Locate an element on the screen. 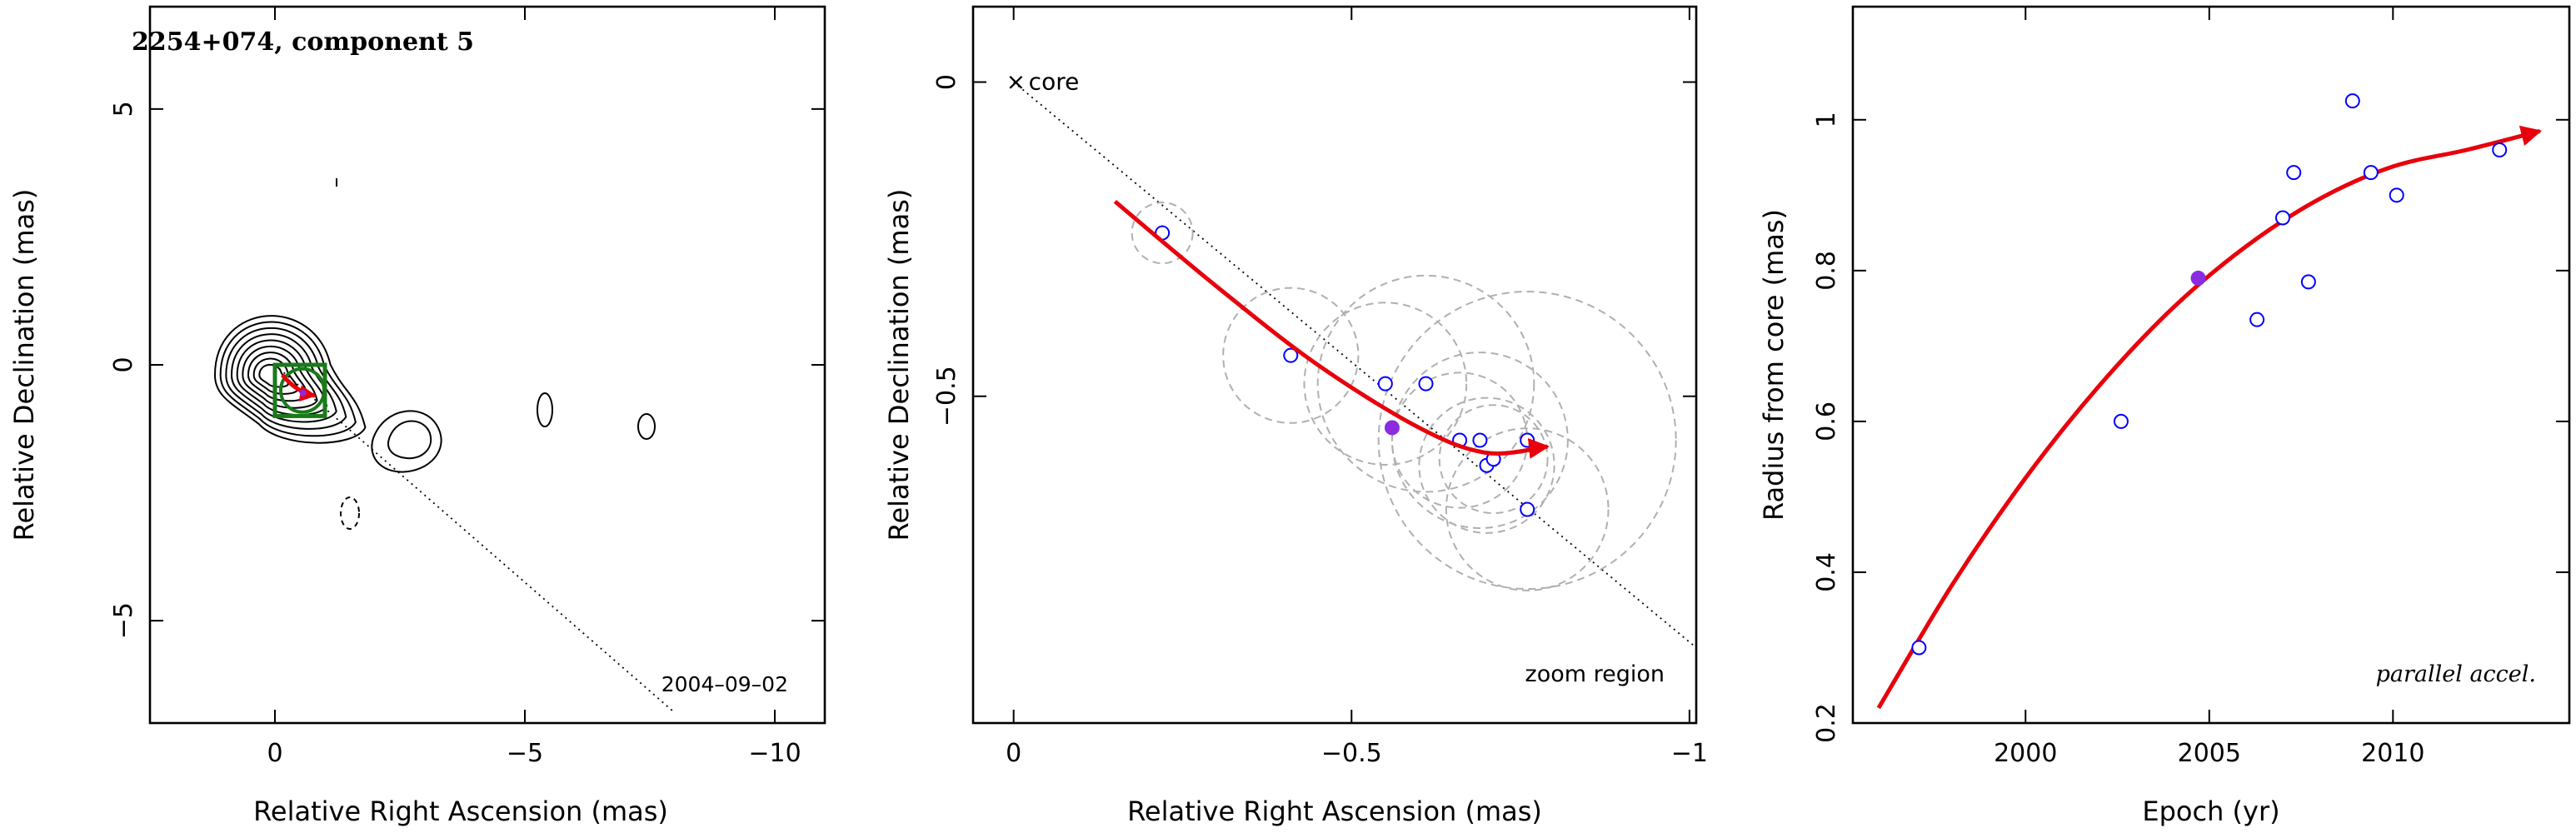 Image resolution: width=2576 pixels, height=833 pixels. core-marker: × is located at coordinates (1016, 82).